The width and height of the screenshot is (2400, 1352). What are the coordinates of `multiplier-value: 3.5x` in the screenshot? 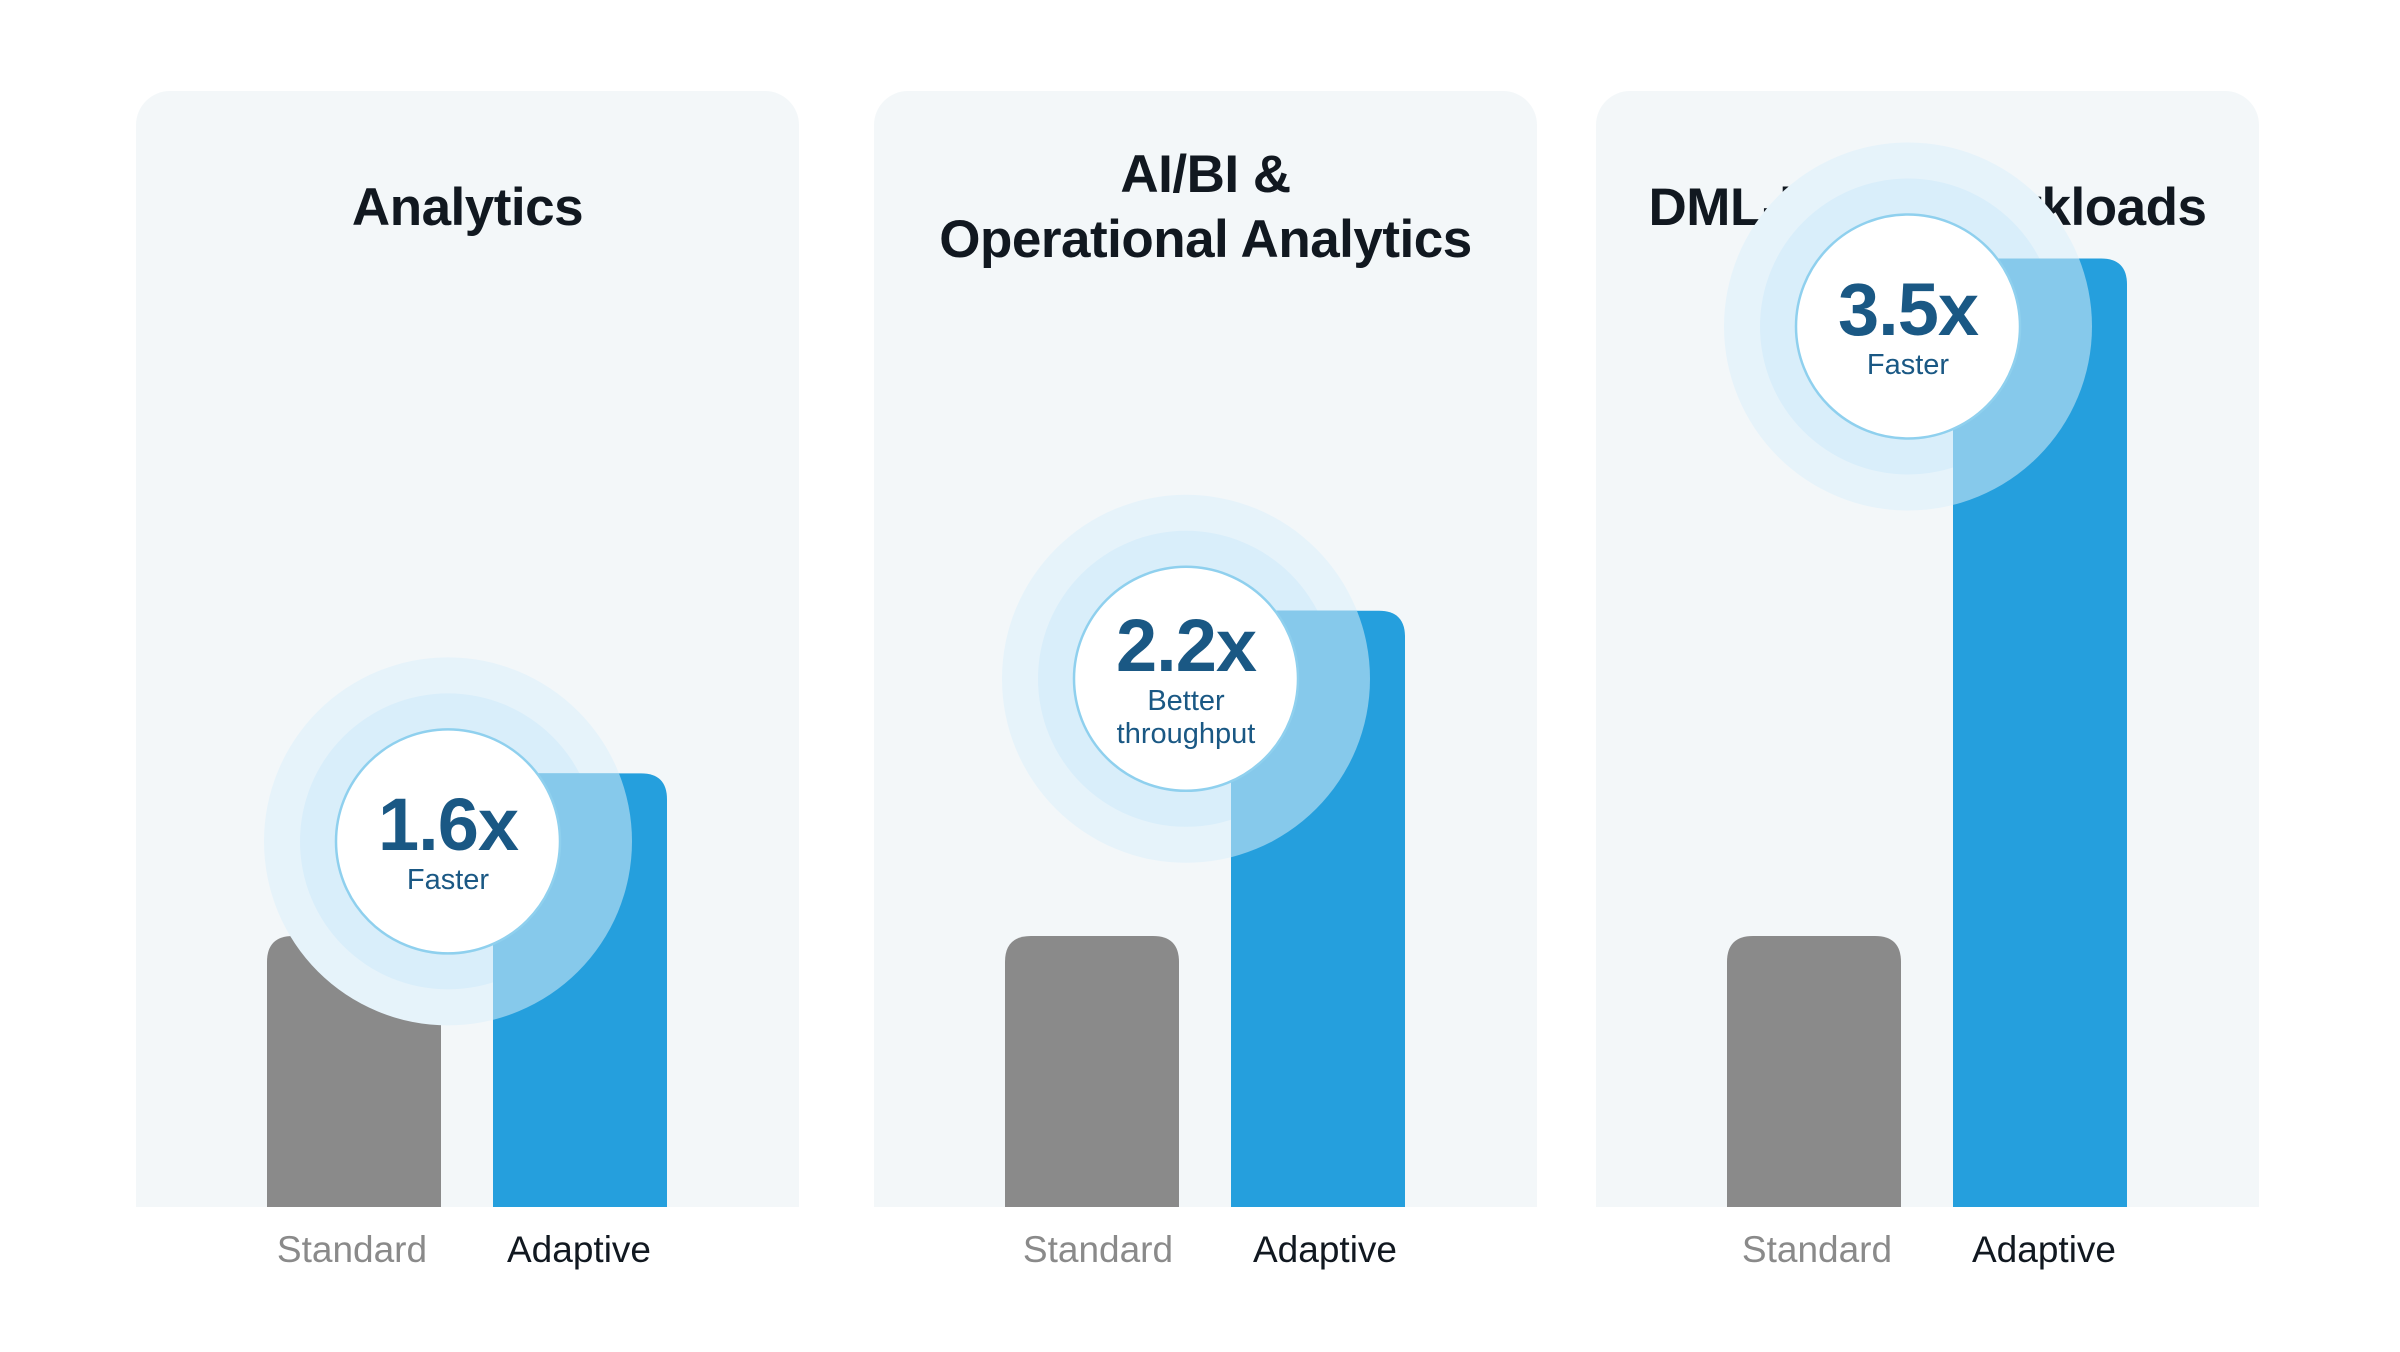 It's located at (1908, 309).